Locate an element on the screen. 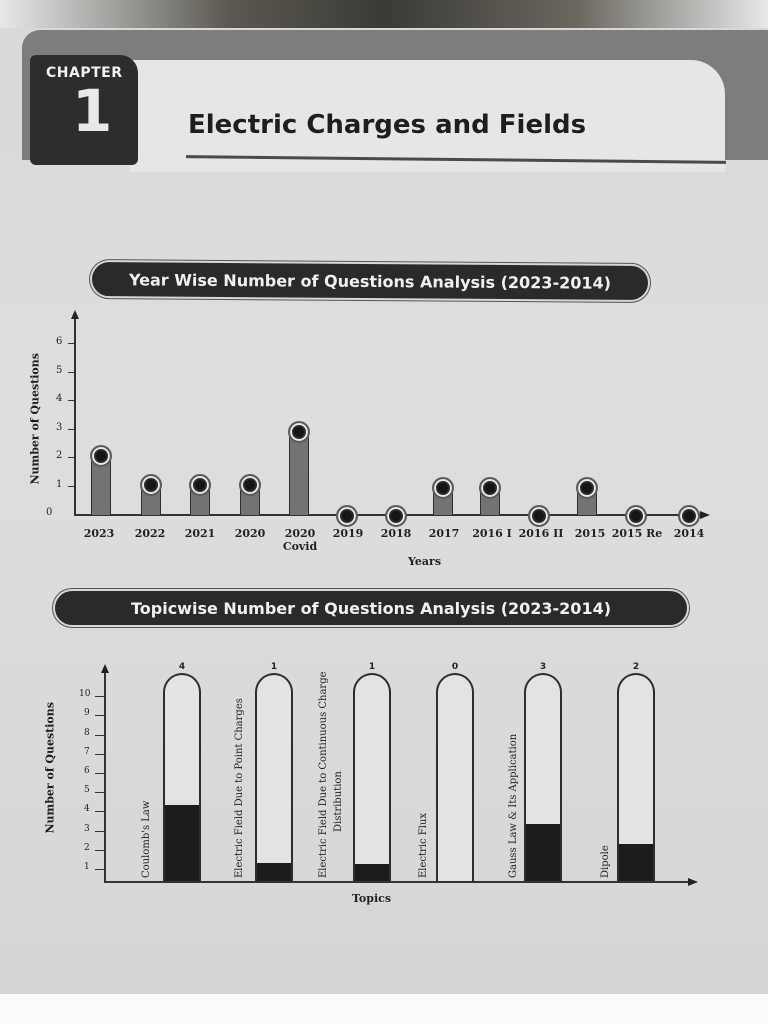 The image size is (768, 1024). year-chart-xlabel: Years is located at coordinates (425, 561).